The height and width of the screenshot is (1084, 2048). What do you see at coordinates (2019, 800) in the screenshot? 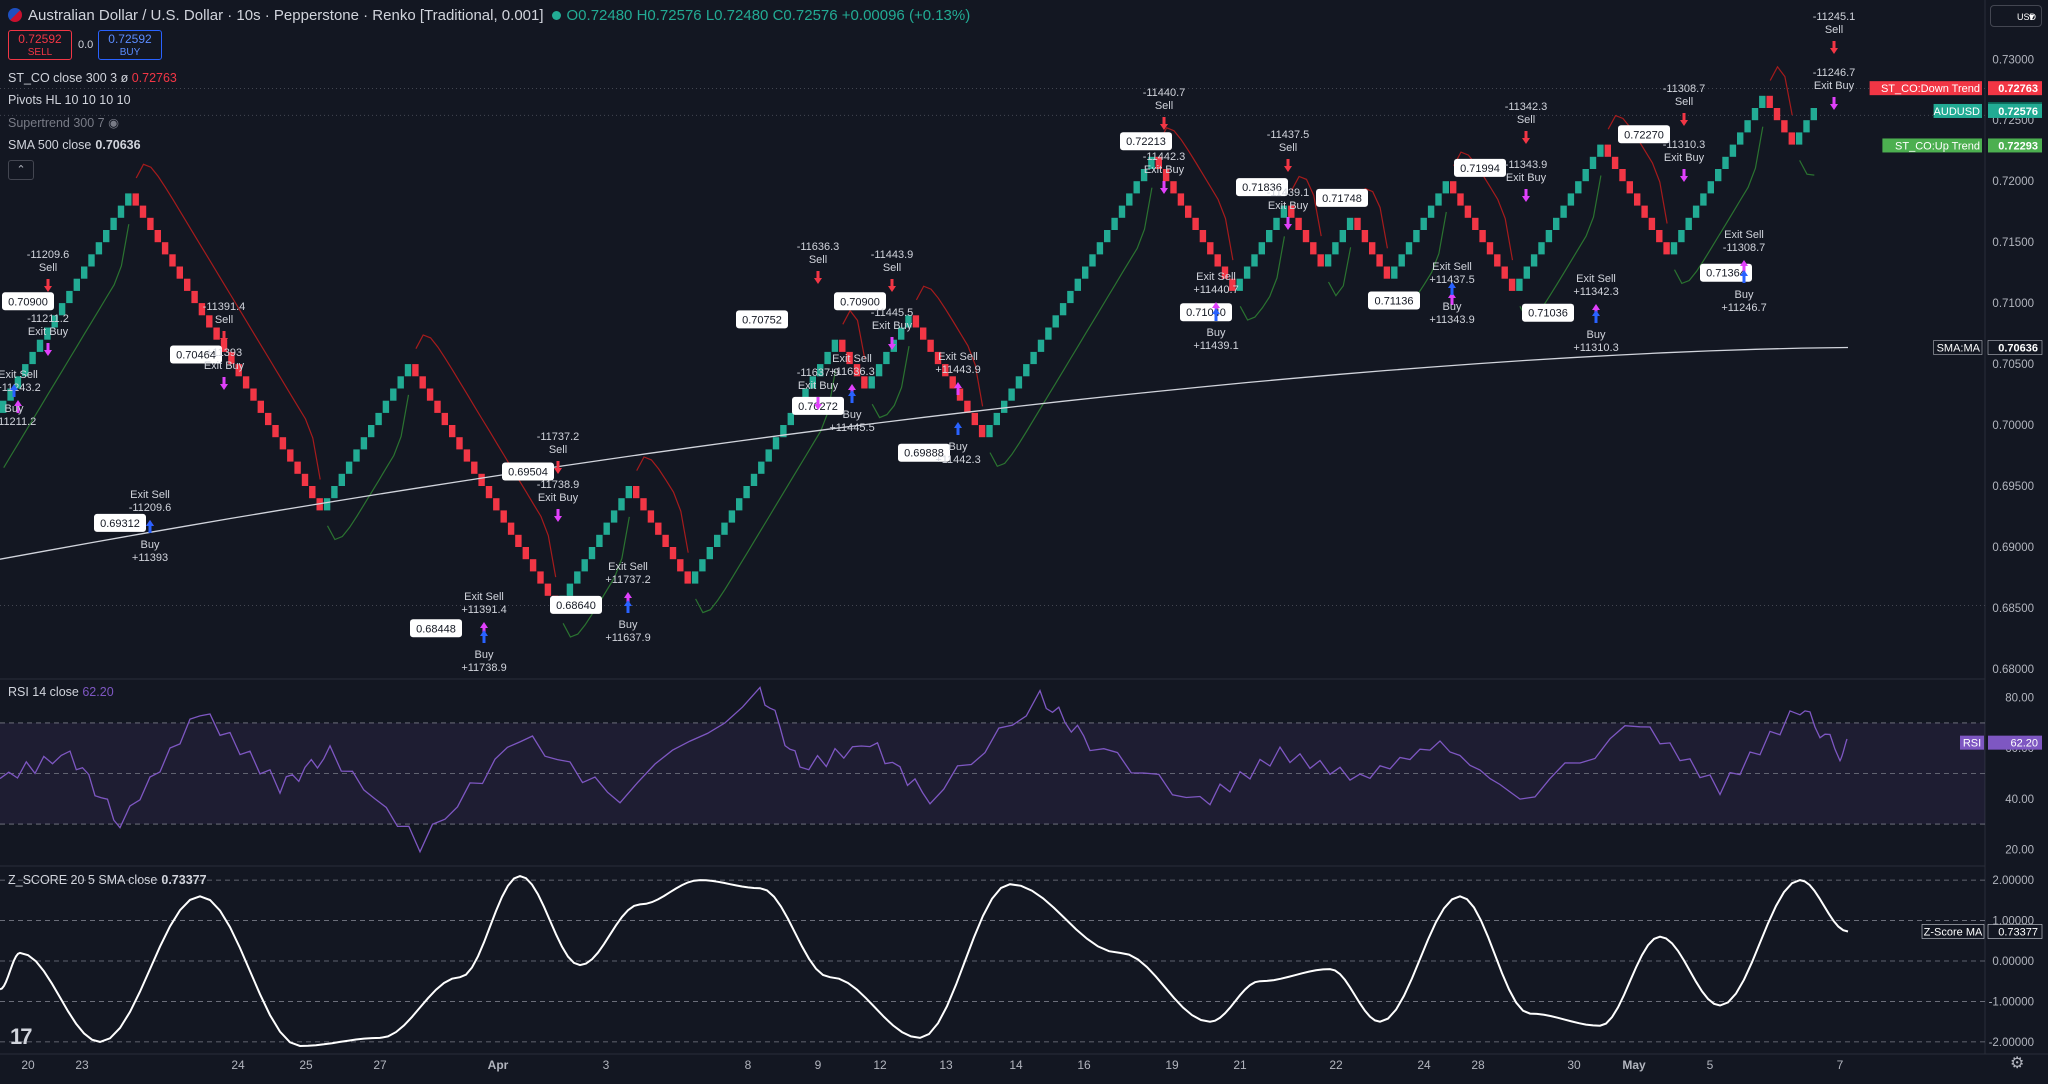
I see `rsi-tick-label: 40.00` at bounding box center [2019, 800].